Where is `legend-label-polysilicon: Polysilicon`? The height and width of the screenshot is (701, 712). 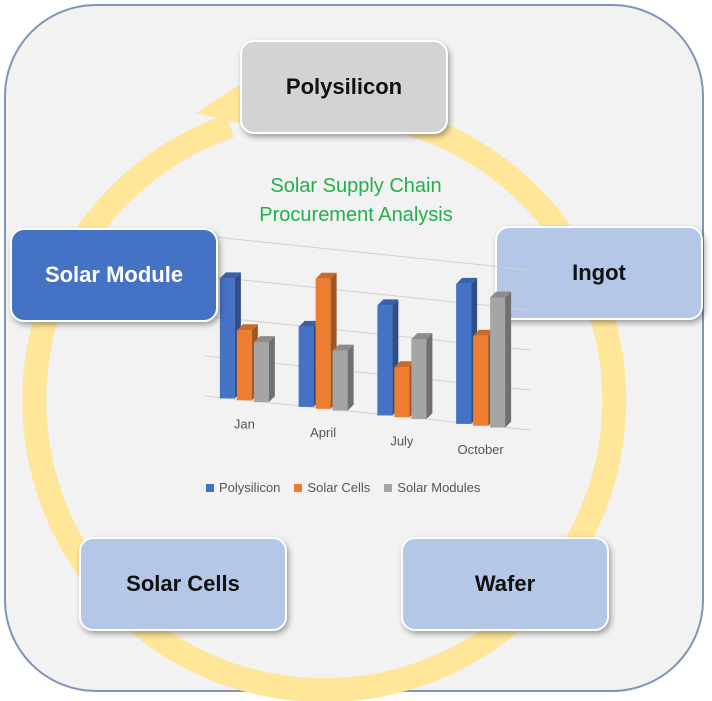 legend-label-polysilicon: Polysilicon is located at coordinates (250, 487).